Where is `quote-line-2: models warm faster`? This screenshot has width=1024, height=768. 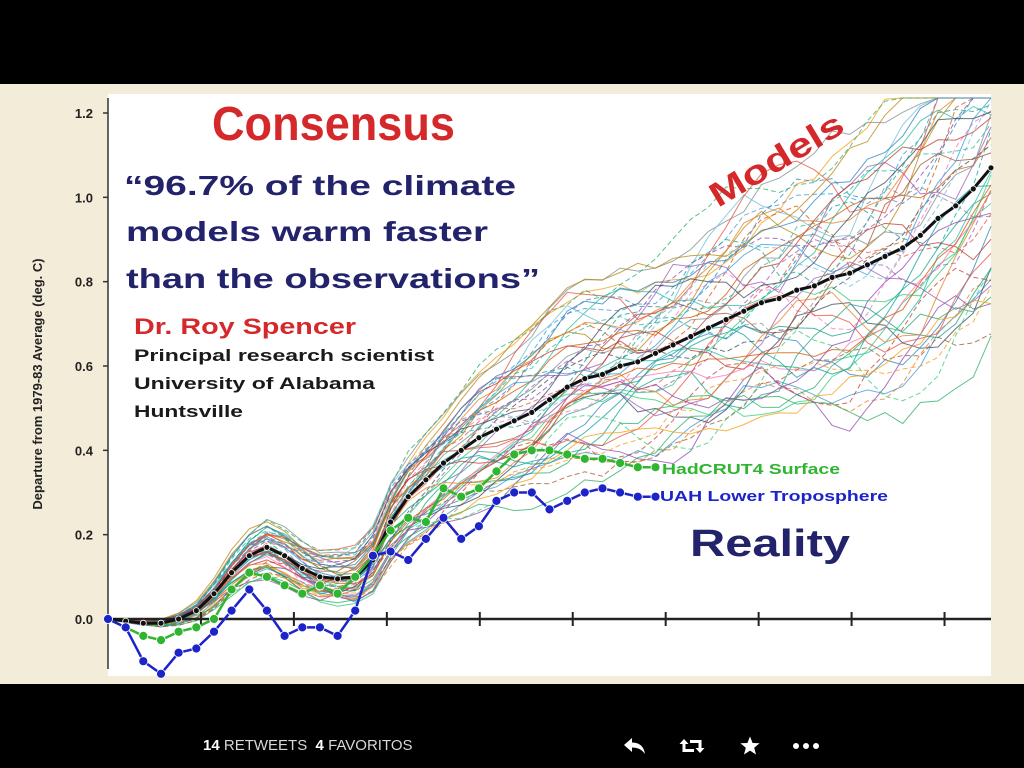
quote-line-2: models warm faster is located at coordinates (307, 231).